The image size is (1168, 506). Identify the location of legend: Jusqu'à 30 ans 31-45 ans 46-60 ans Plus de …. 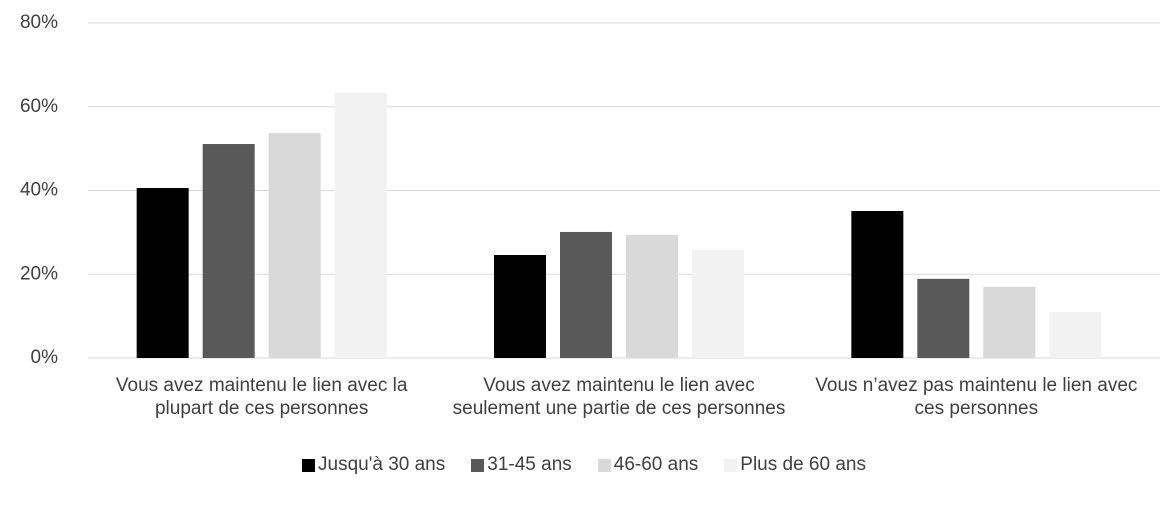
(584, 465).